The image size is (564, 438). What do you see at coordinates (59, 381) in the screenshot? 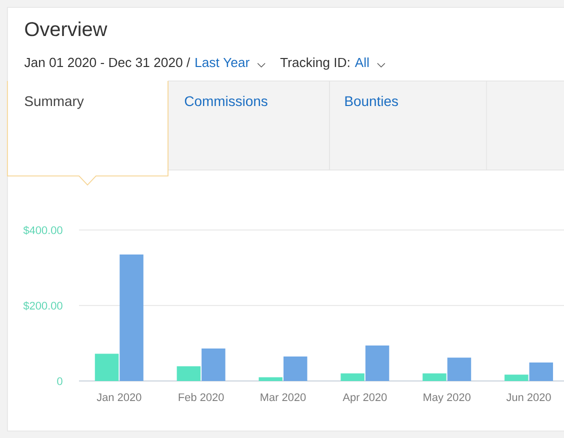
I see `y-tick-label: 0` at bounding box center [59, 381].